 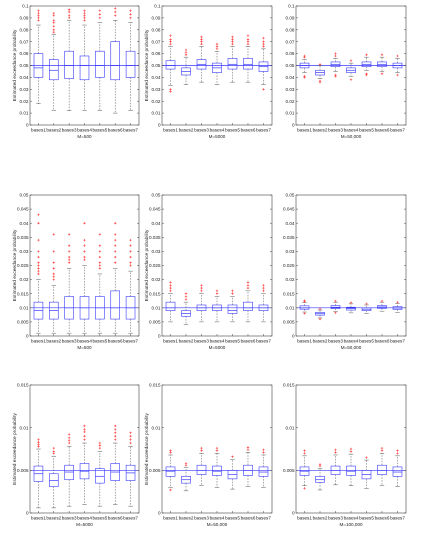 What do you see at coordinates (155, 293) in the screenshot?
I see `y-tick-label: 0.015` at bounding box center [155, 293].